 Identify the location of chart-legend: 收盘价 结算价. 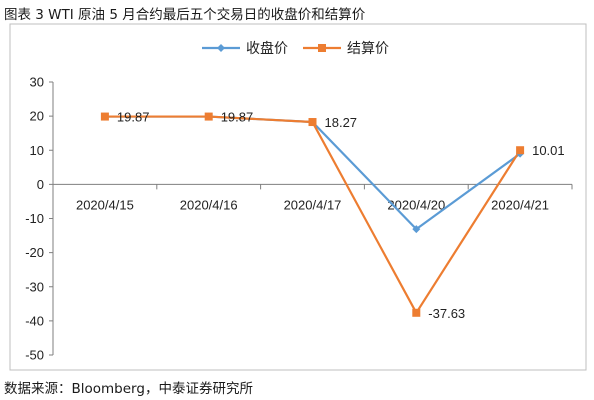
(295, 48).